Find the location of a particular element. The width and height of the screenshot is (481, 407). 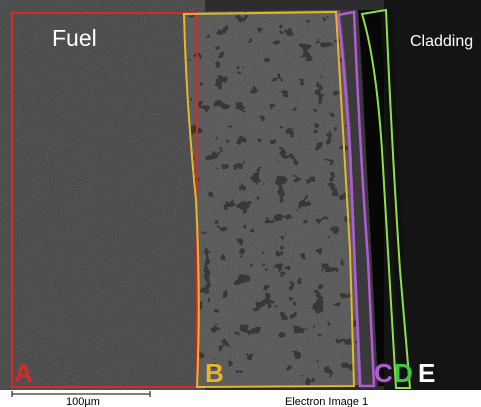

region-letter-c: C is located at coordinates (383, 373).